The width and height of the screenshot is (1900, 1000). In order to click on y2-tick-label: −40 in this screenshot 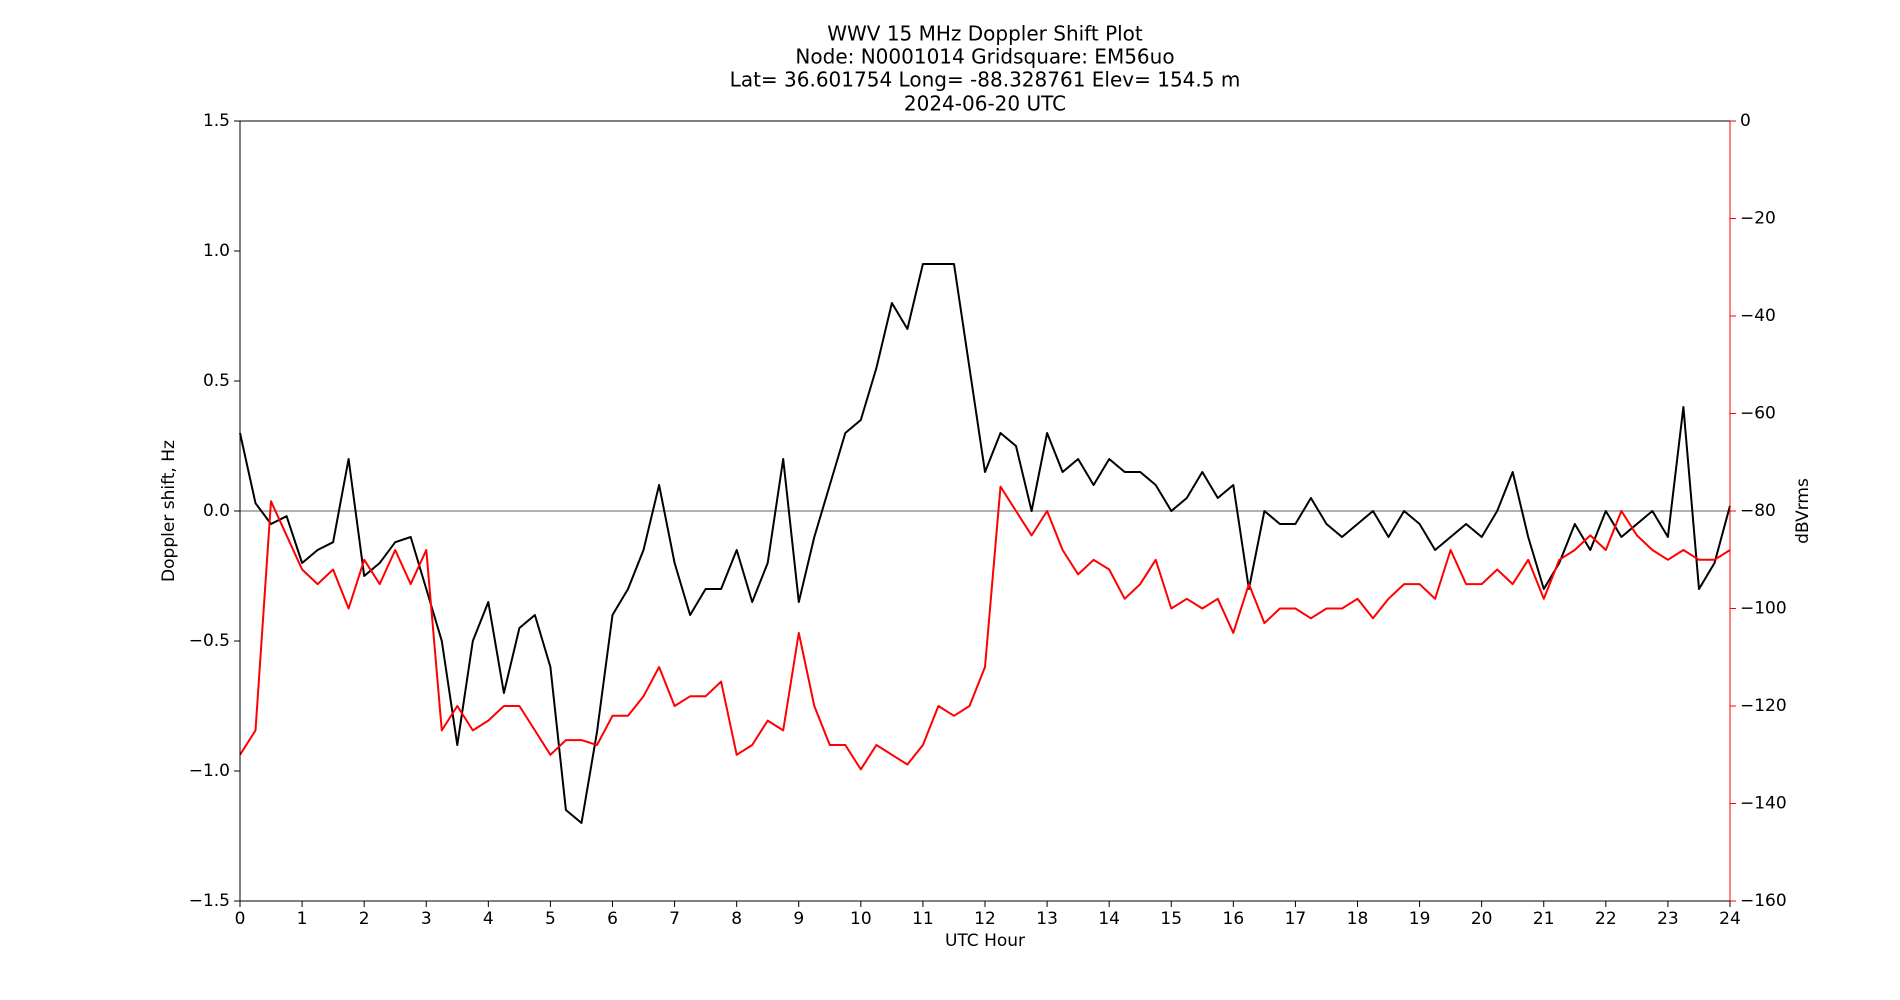, I will do `click(1758, 316)`.